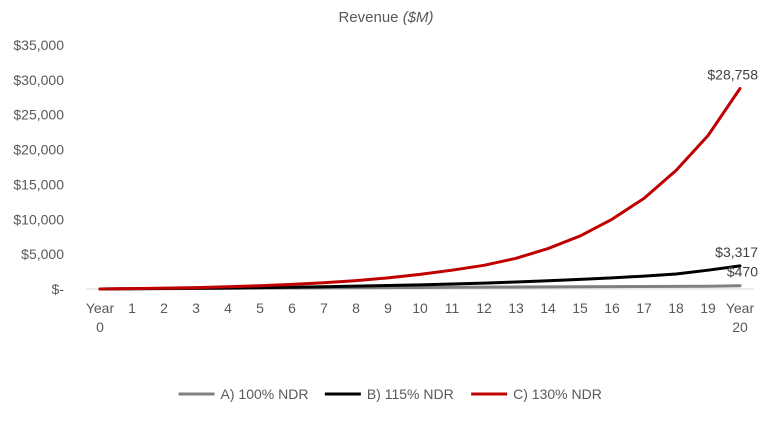  Describe the element at coordinates (548, 308) in the screenshot. I see `x-tick-label: 14` at that location.